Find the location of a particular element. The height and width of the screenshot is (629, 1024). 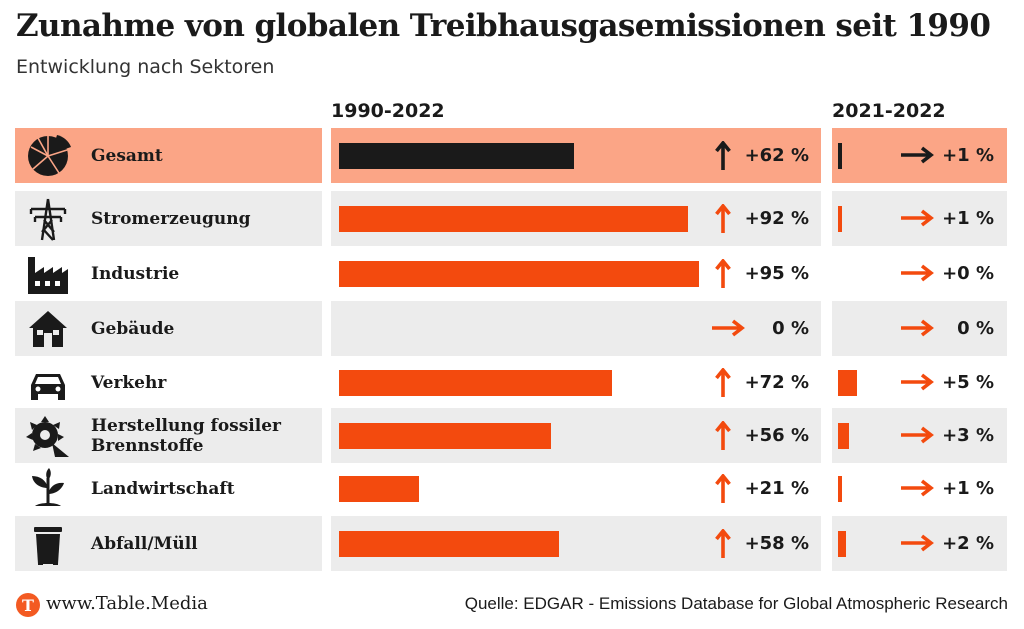

trash-bin-icon is located at coordinates (48, 544).